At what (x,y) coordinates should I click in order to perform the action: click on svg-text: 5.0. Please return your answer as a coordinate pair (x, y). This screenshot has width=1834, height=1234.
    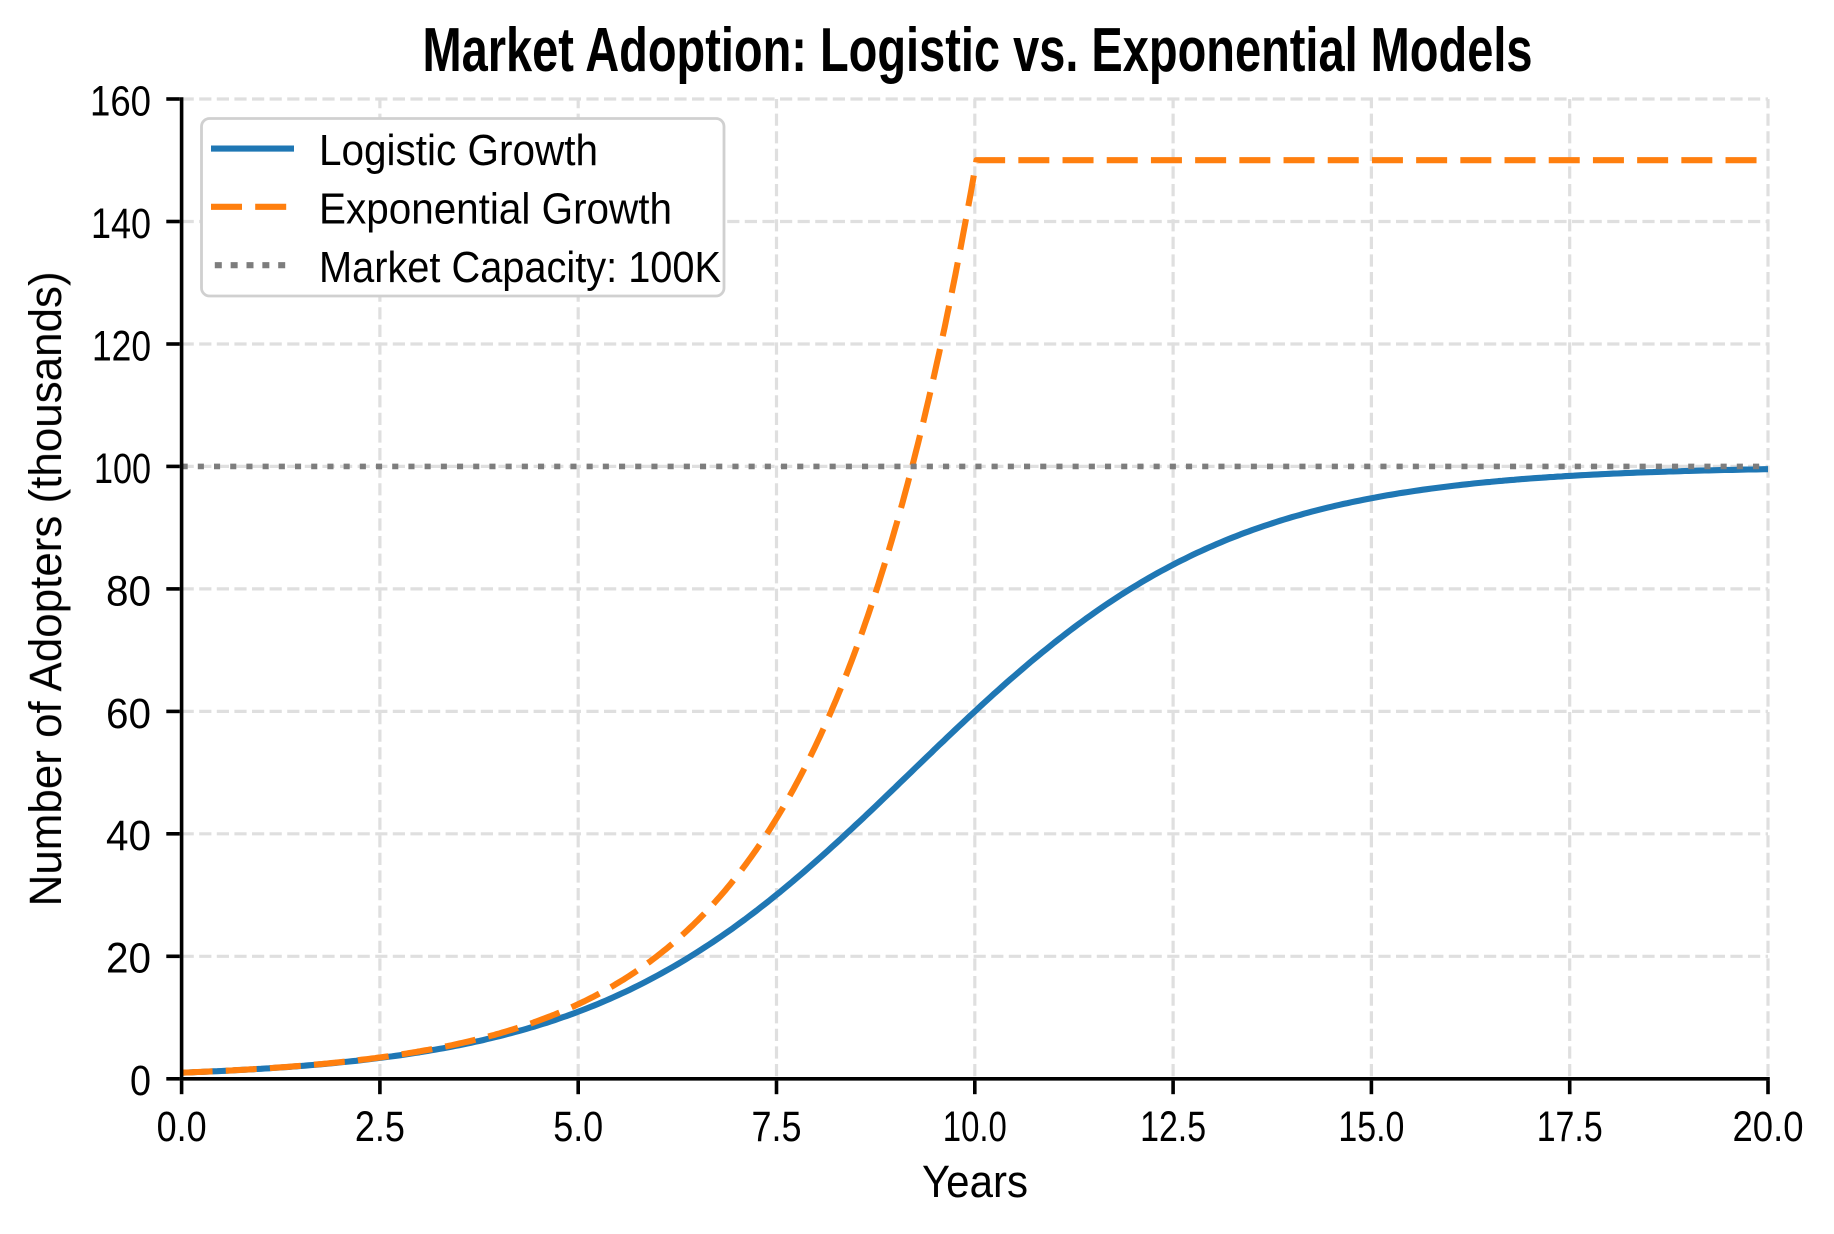
    Looking at the image, I should click on (578, 1127).